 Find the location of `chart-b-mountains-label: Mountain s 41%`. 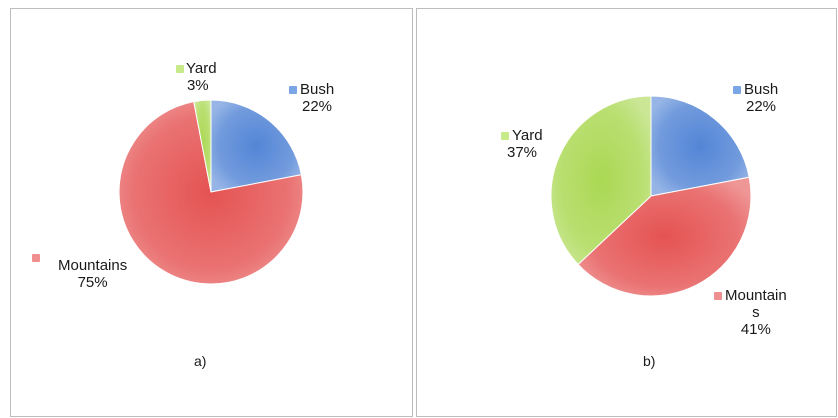

chart-b-mountains-label: Mountain s 41% is located at coordinates (750, 312).